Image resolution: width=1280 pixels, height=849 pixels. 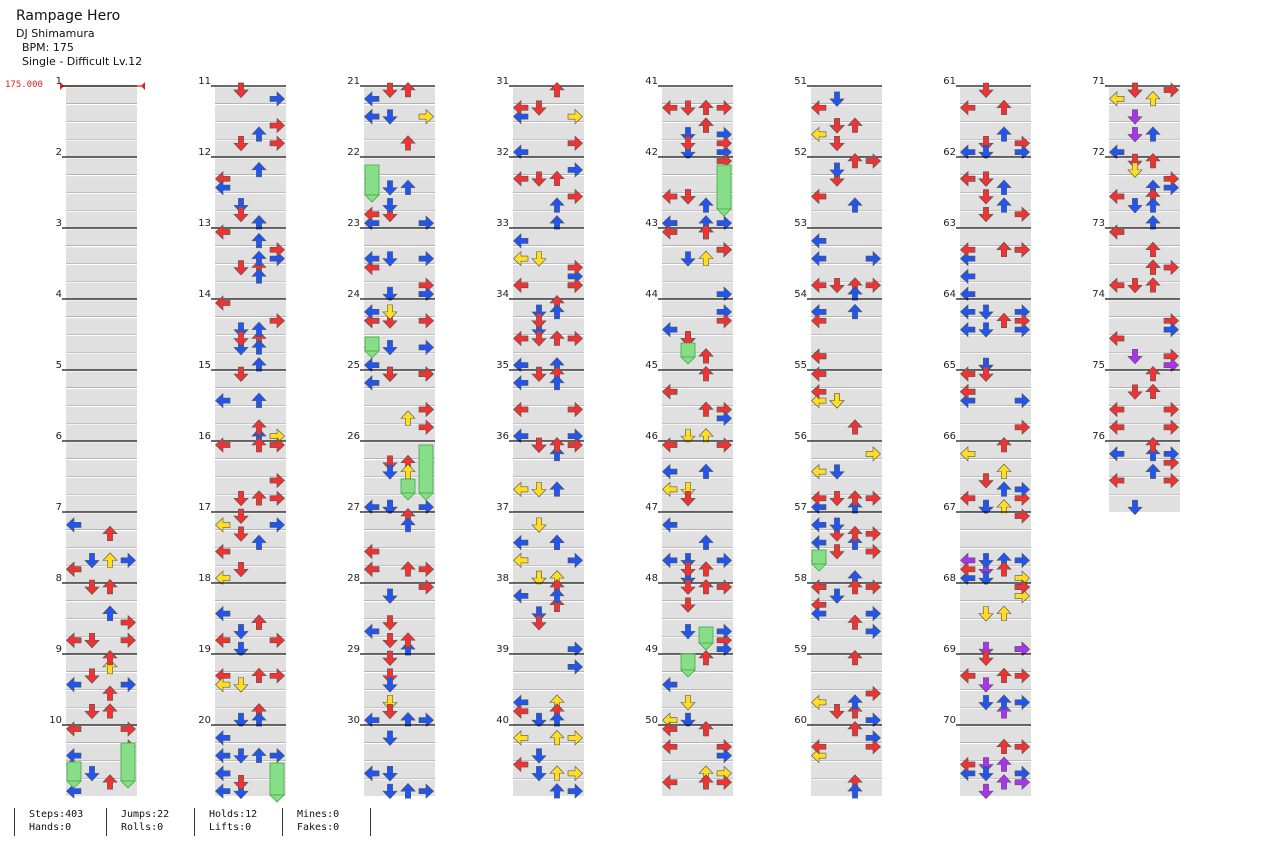 I want to click on measure-number: 76, so click(x=1098, y=436).